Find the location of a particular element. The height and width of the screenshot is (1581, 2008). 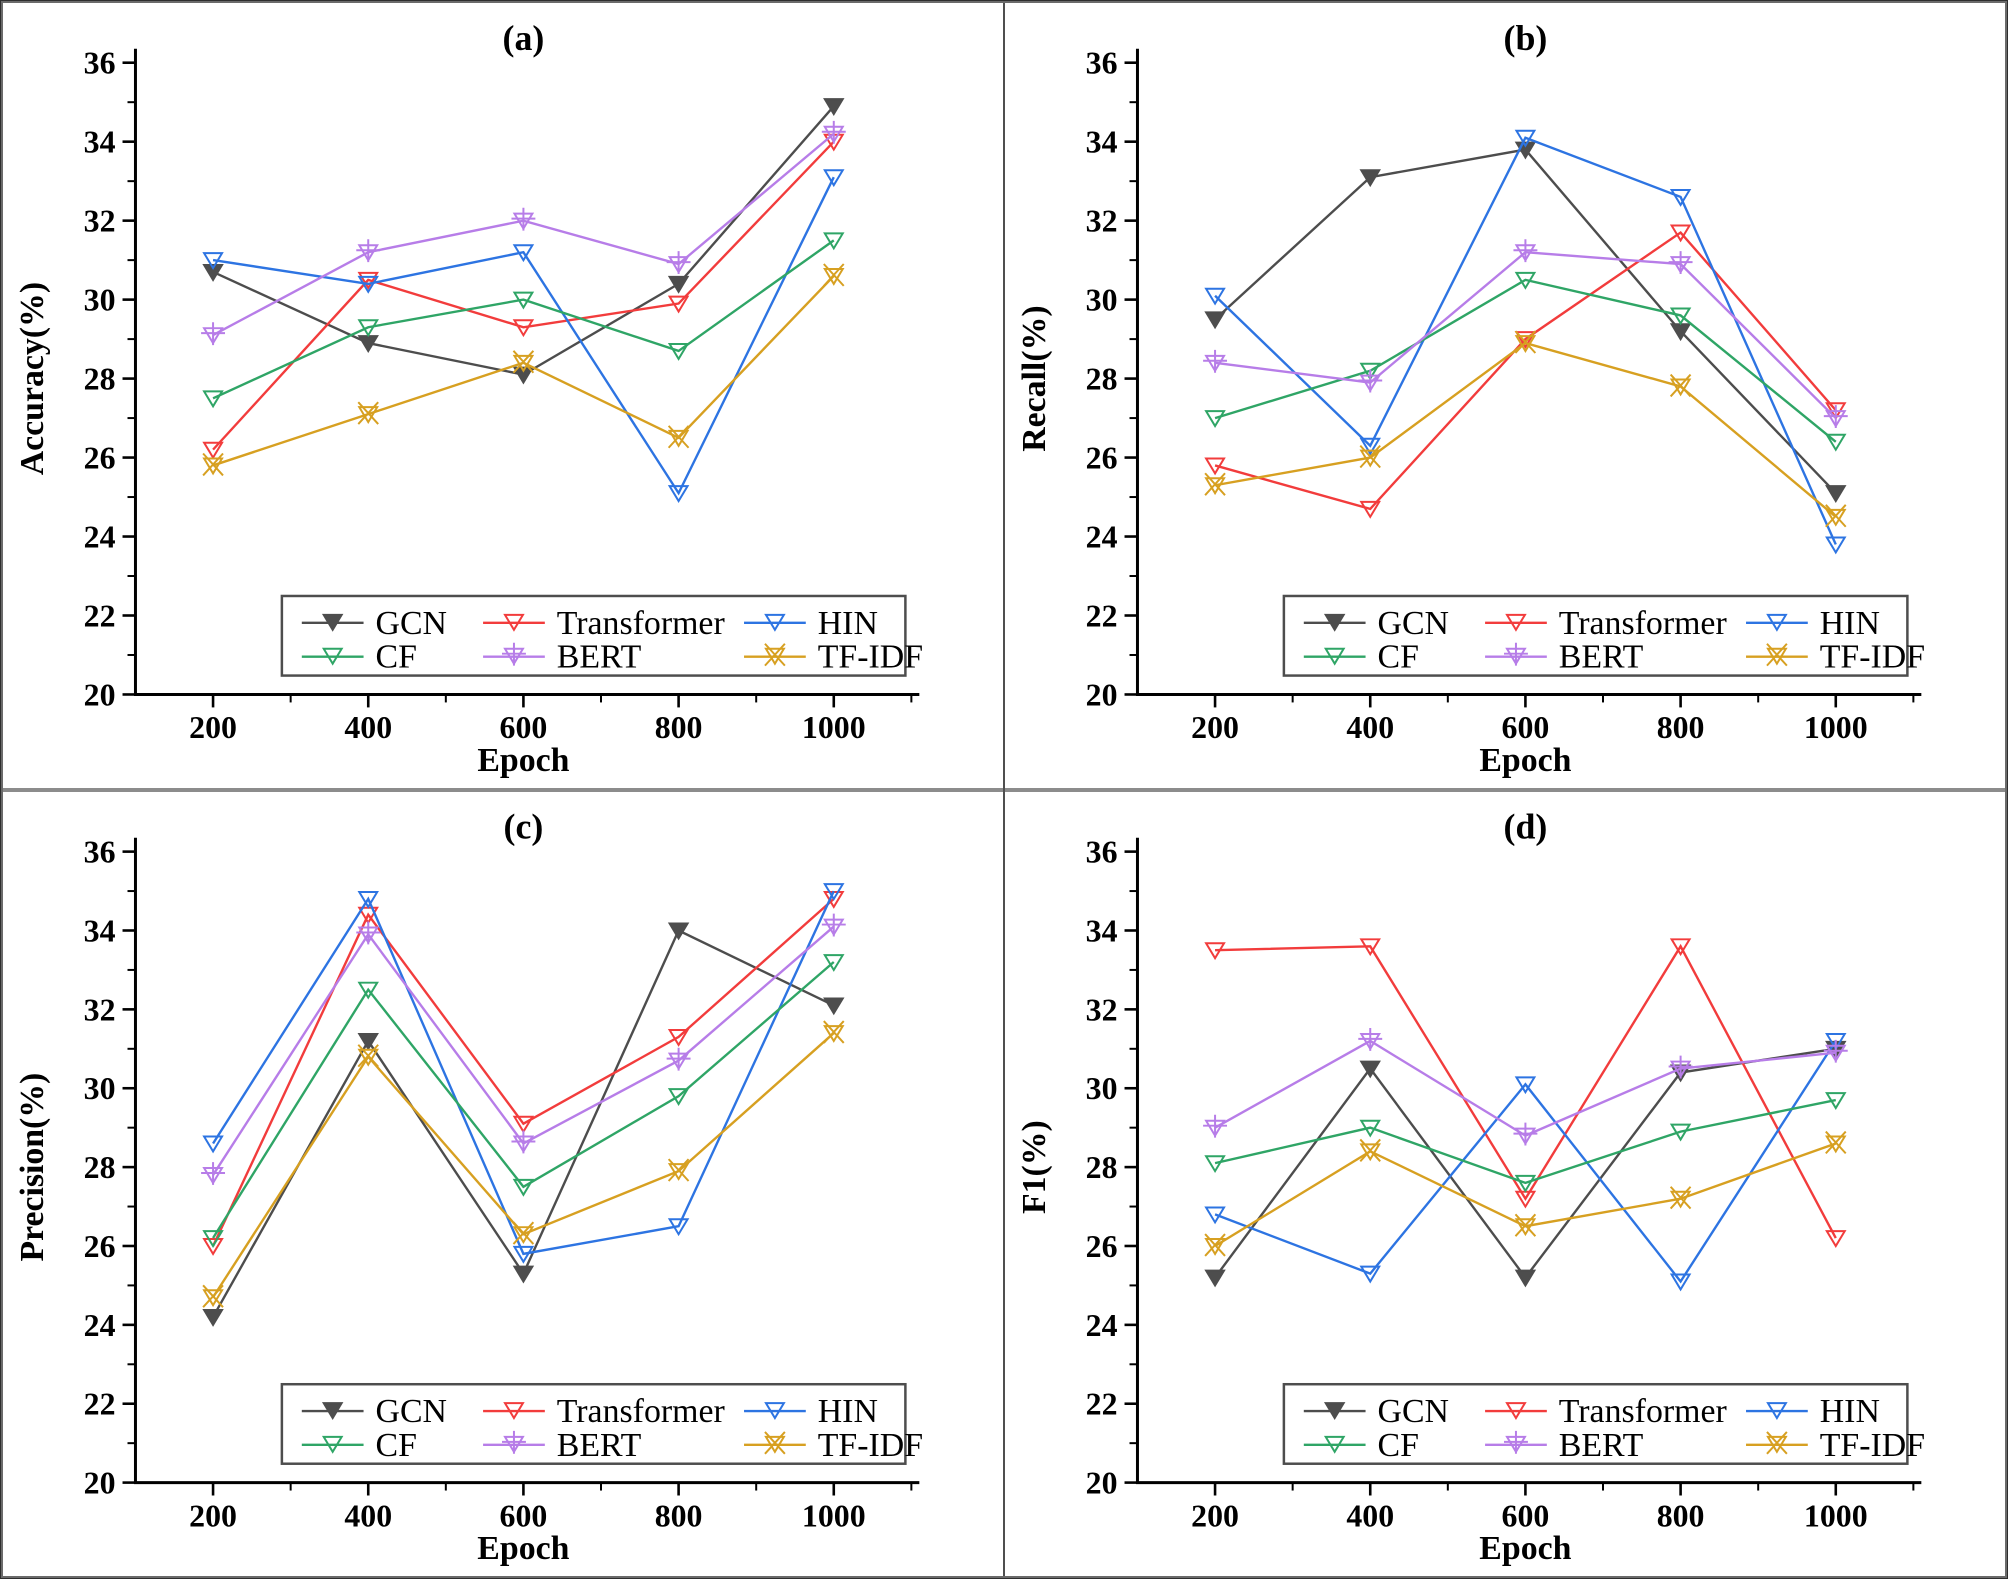

y-tick-label: 26 is located at coordinates (100, 458).